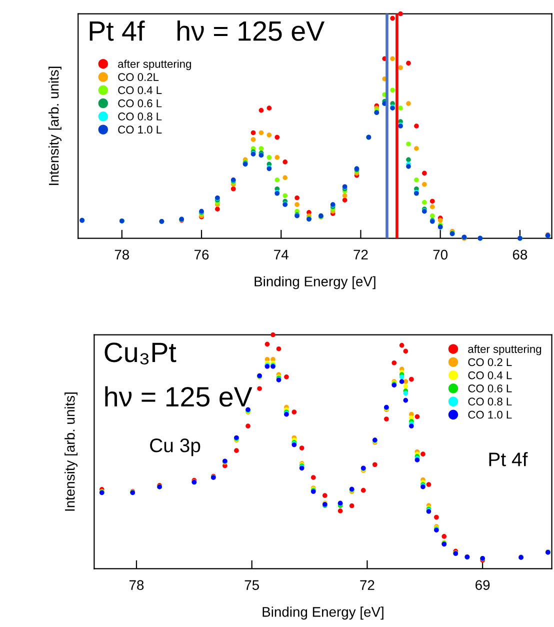 The height and width of the screenshot is (627, 554). What do you see at coordinates (138, 77) in the screenshot?
I see `legend-label: CO 0.2L` at bounding box center [138, 77].